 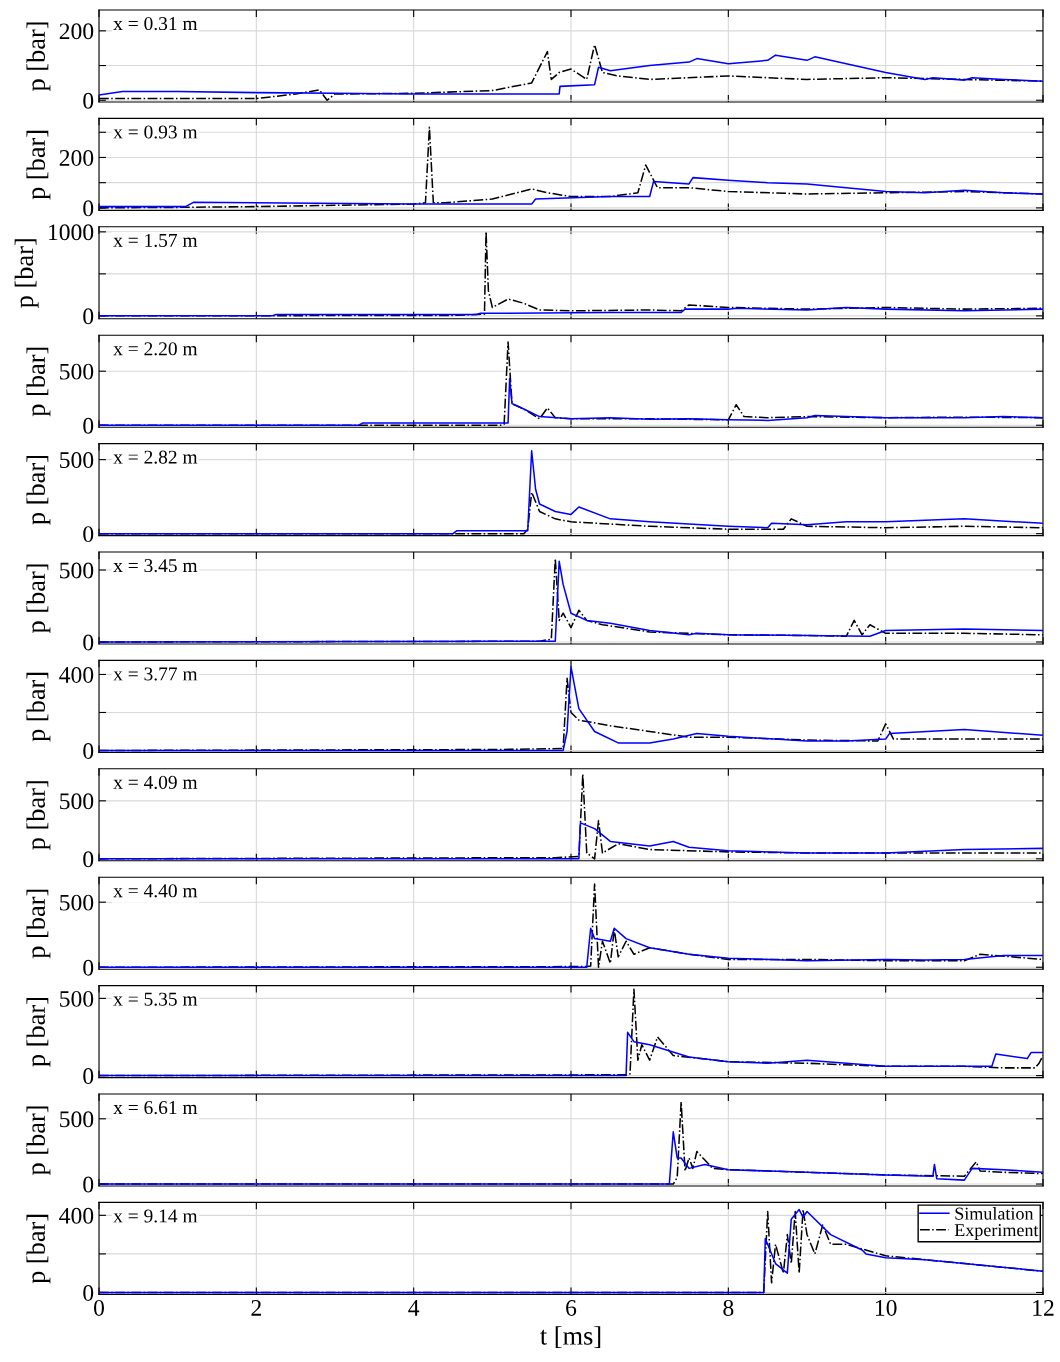 I want to click on annotation: x = 2.82 m, so click(x=155, y=457).